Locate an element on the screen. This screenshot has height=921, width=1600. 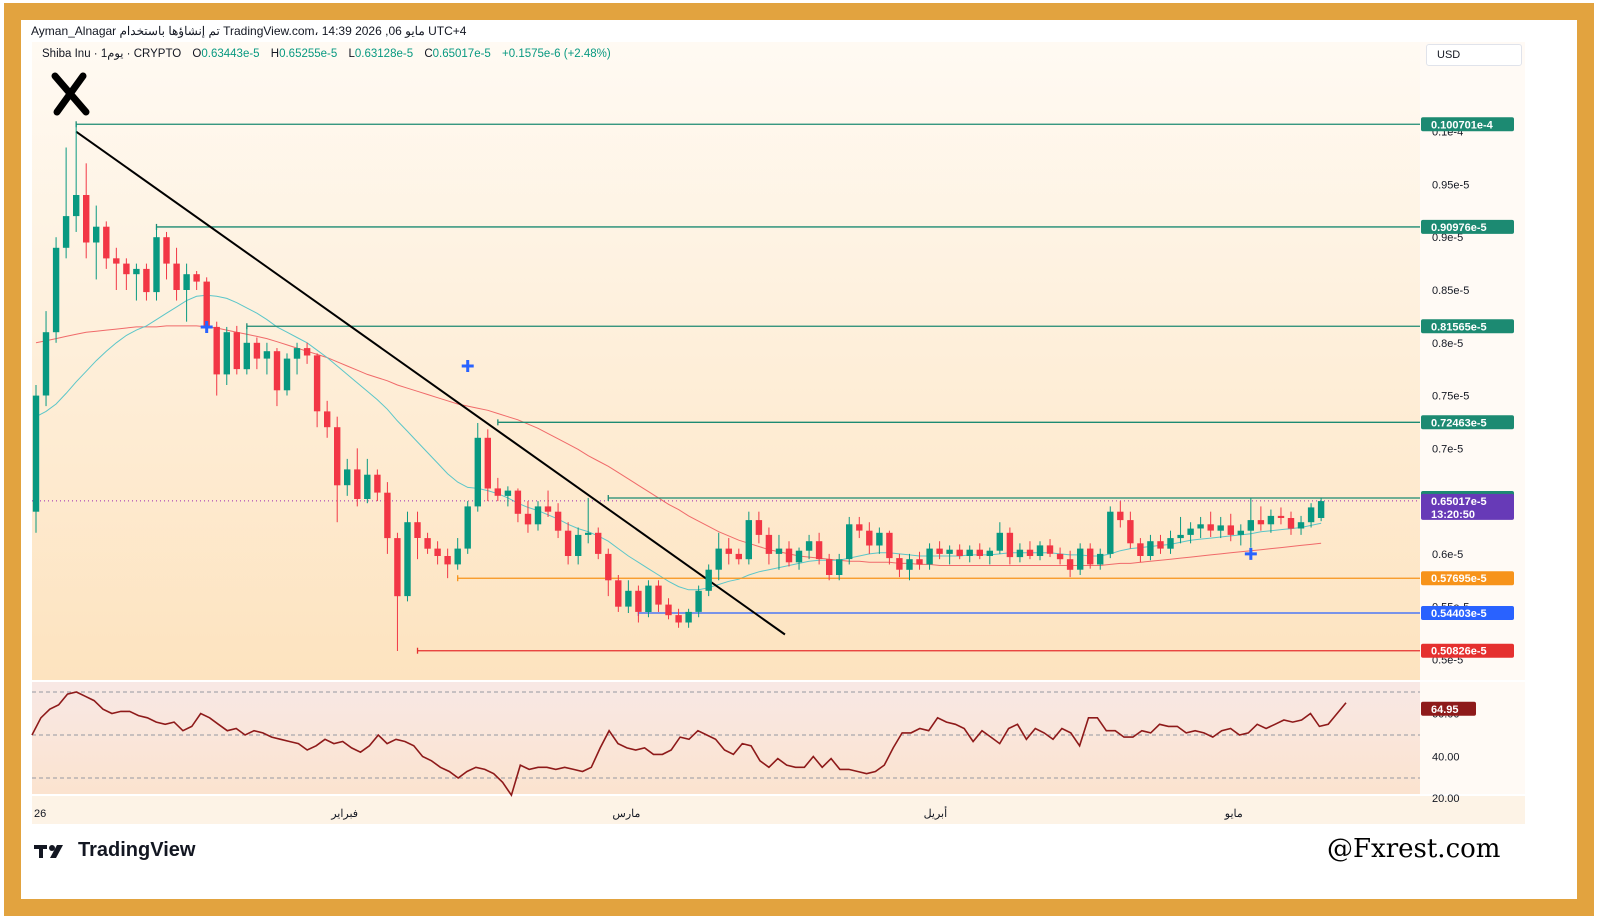
time-label-4: مايو is located at coordinates (1233, 814).